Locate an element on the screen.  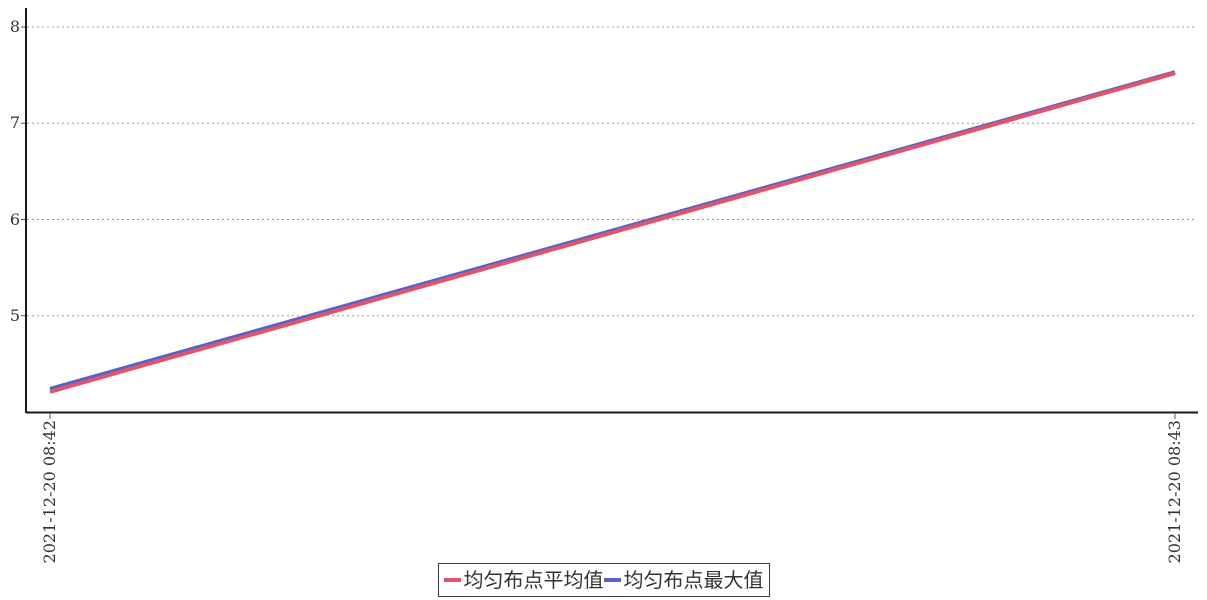
x-tick-label-start: 2021-12-20 08:42 is located at coordinates (49, 492).